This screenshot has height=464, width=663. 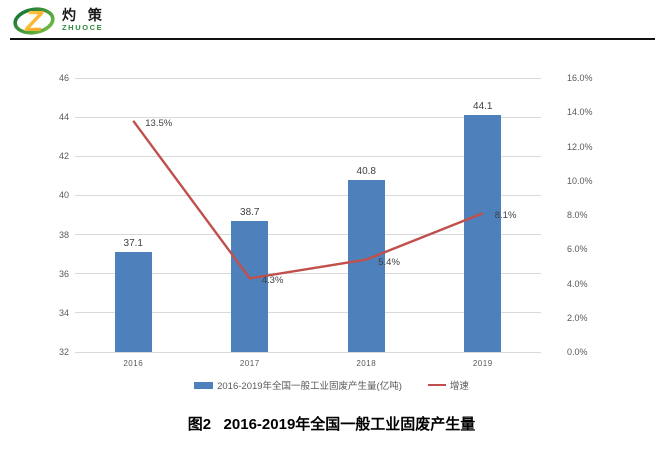 I want to click on right-axis-tick: 12.0%, so click(x=580, y=146).